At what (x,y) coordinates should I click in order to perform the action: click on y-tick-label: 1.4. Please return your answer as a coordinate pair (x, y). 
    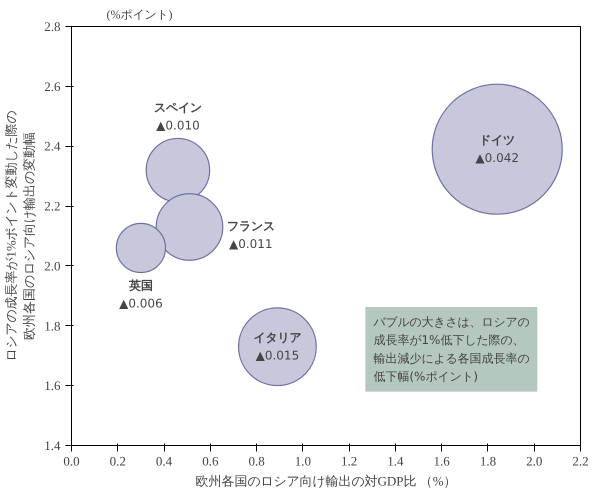
    Looking at the image, I should click on (52, 445).